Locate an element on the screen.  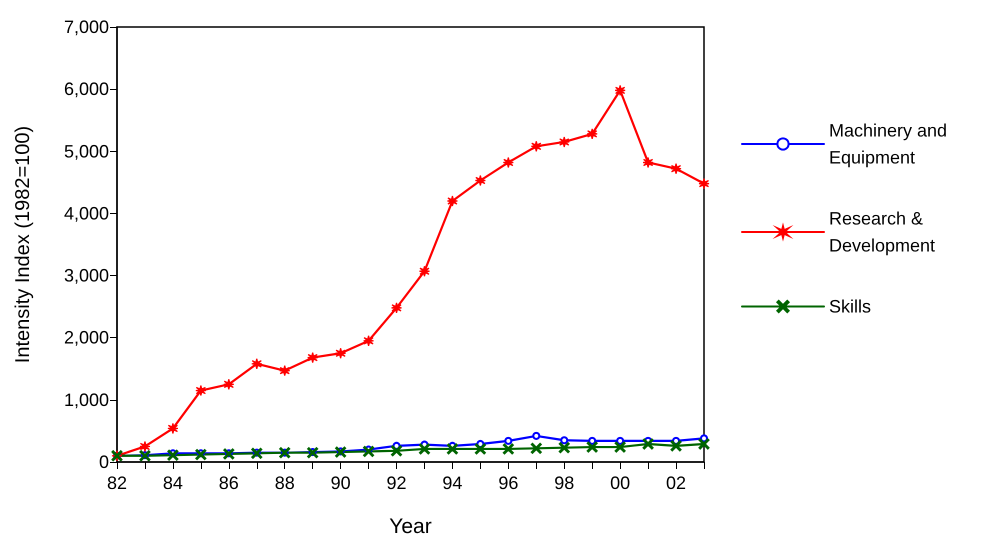
x-tick-label: 82 is located at coordinates (117, 483).